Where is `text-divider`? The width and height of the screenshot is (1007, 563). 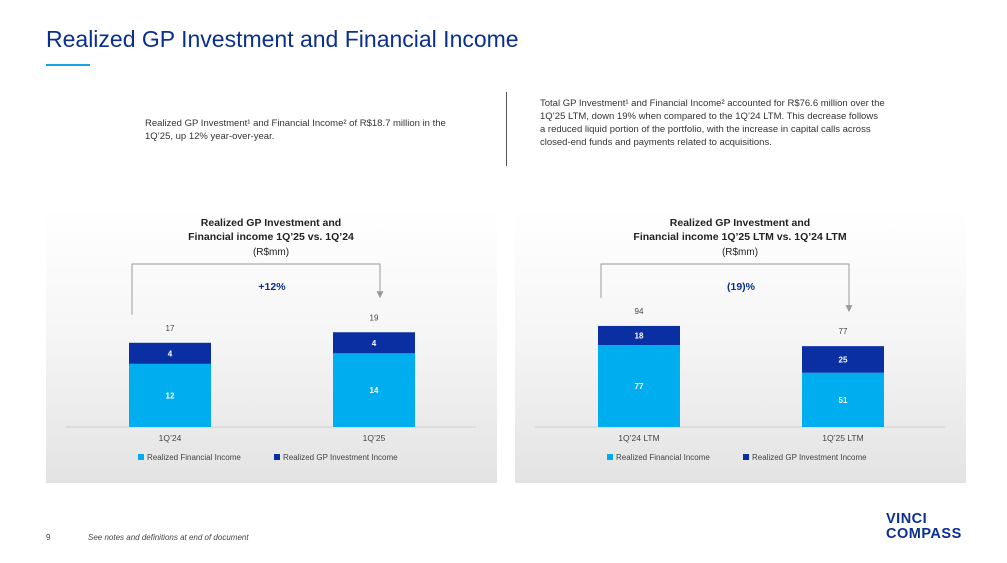 text-divider is located at coordinates (506, 129).